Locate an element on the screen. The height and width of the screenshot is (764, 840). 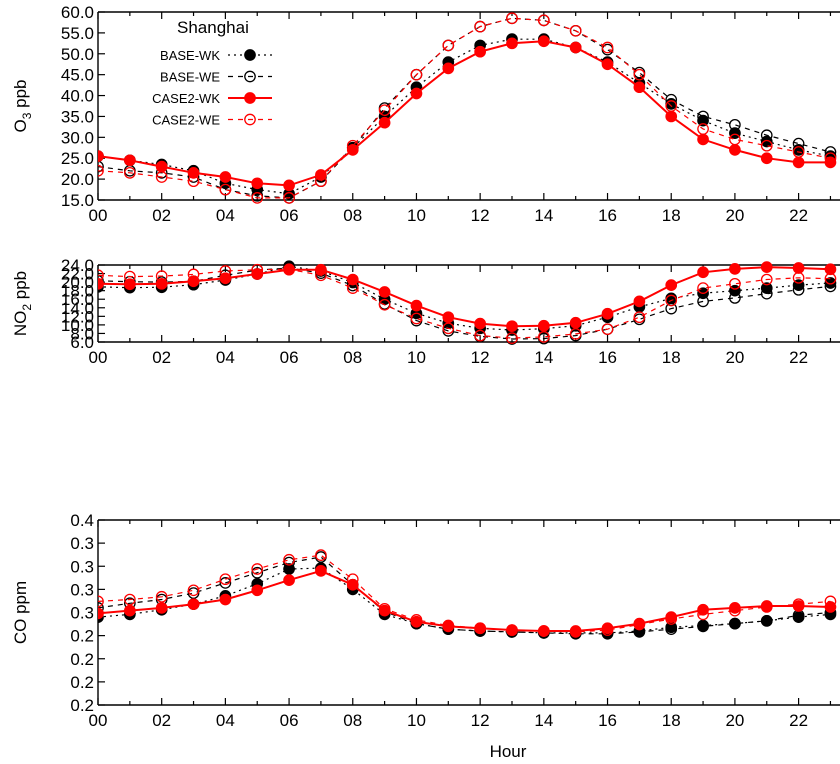
y-tick-label: 35.0 is located at coordinates (77, 116).